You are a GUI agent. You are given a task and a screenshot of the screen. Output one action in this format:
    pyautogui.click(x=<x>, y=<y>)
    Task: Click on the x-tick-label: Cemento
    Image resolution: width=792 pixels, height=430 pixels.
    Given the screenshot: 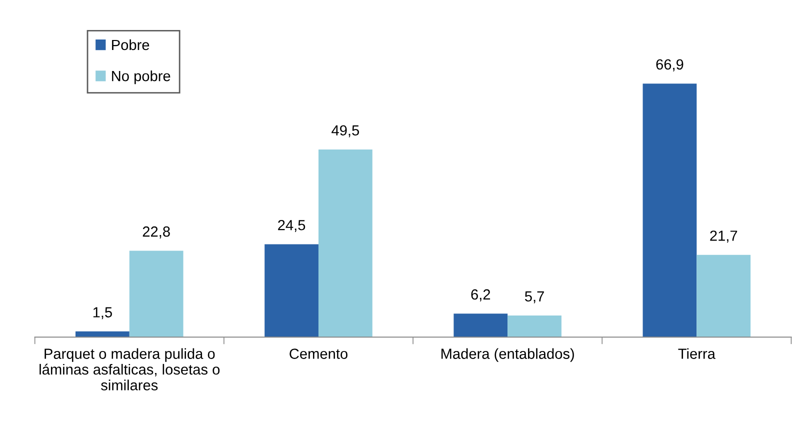 What is the action you would take?
    pyautogui.click(x=319, y=353)
    